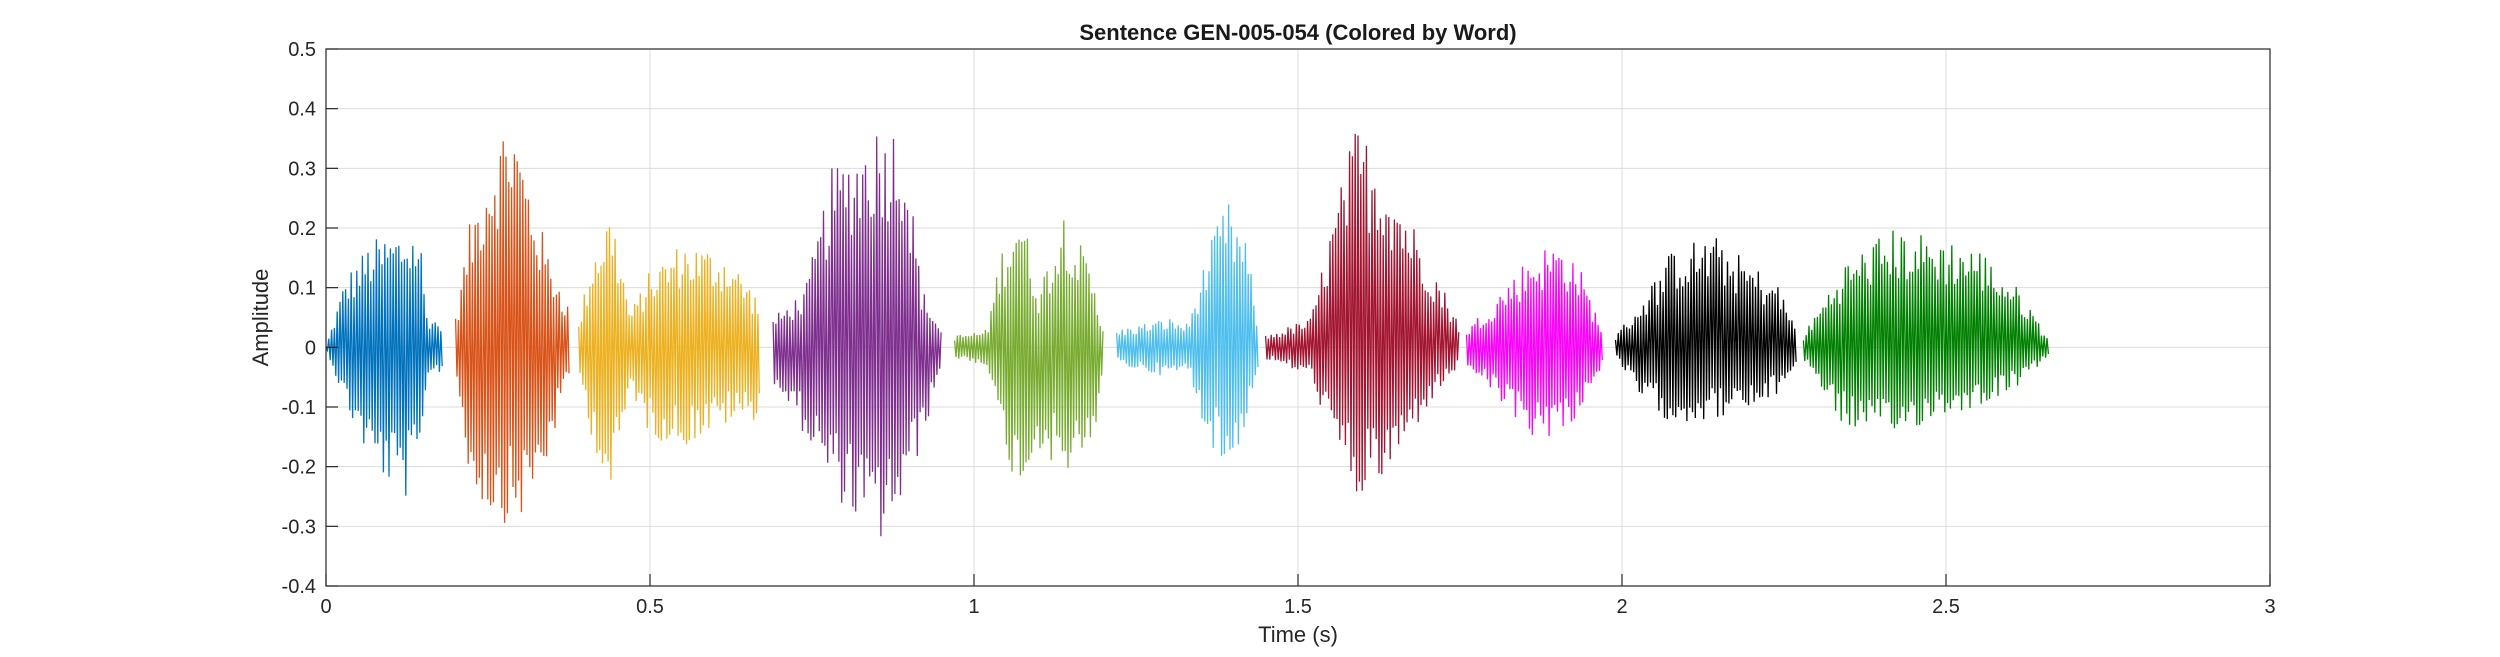 This screenshot has height=657, width=2500. What do you see at coordinates (302, 110) in the screenshot?
I see `y-tick-label: 0.4` at bounding box center [302, 110].